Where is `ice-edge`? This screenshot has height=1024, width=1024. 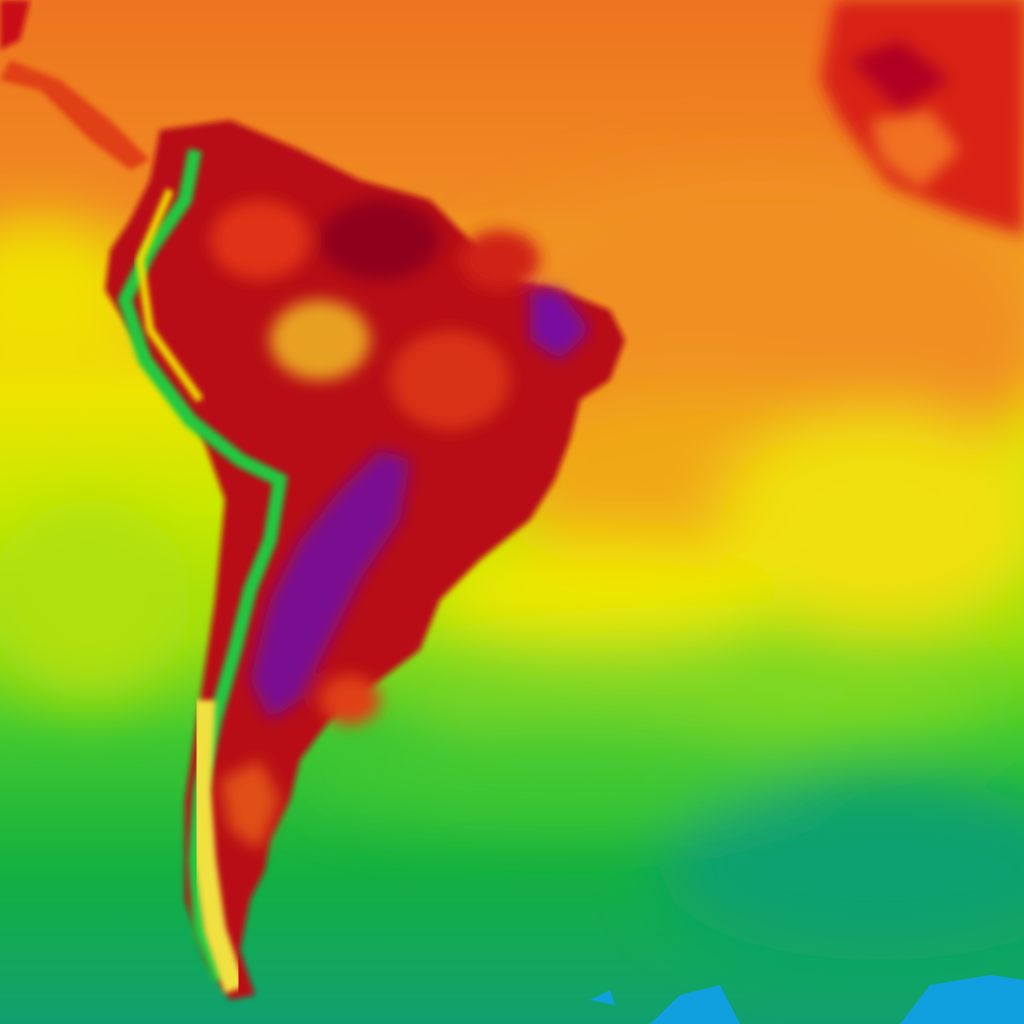
ice-edge is located at coordinates (807, 999).